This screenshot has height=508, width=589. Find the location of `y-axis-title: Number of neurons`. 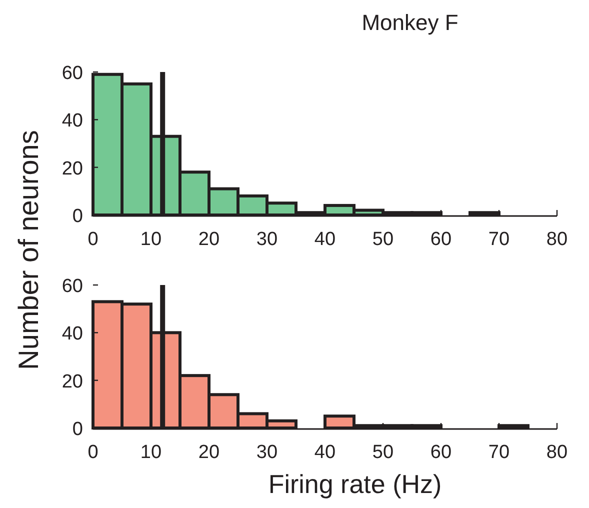

y-axis-title: Number of neurons is located at coordinates (28, 250).